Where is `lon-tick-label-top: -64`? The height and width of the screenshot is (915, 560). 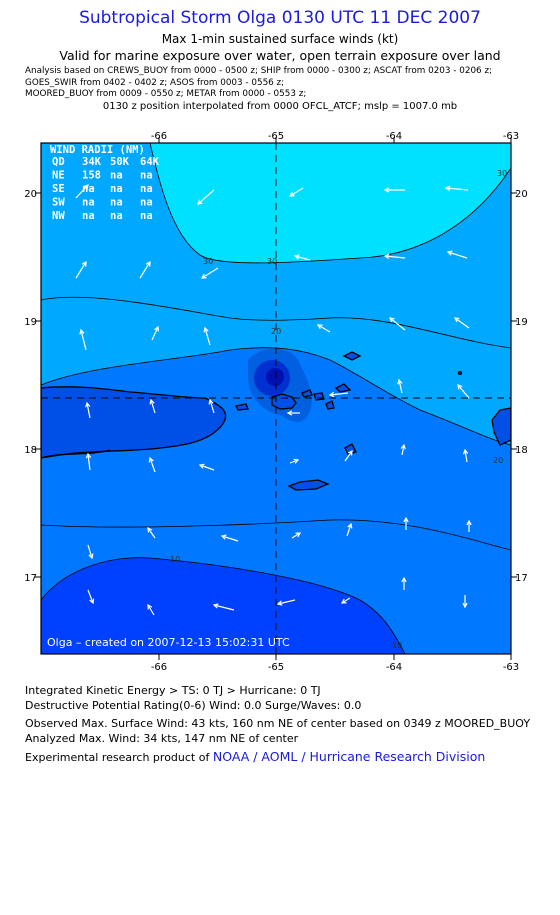 lon-tick-label-top: -64 is located at coordinates (394, 136).